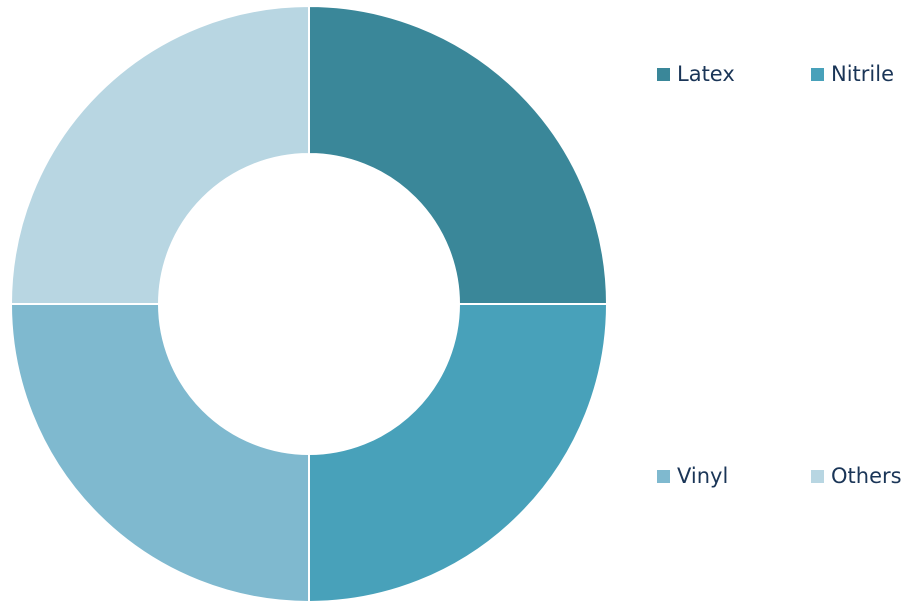 Image resolution: width=924 pixels, height=607 pixels. I want to click on legend-item-latex: Latex, so click(696, 74).